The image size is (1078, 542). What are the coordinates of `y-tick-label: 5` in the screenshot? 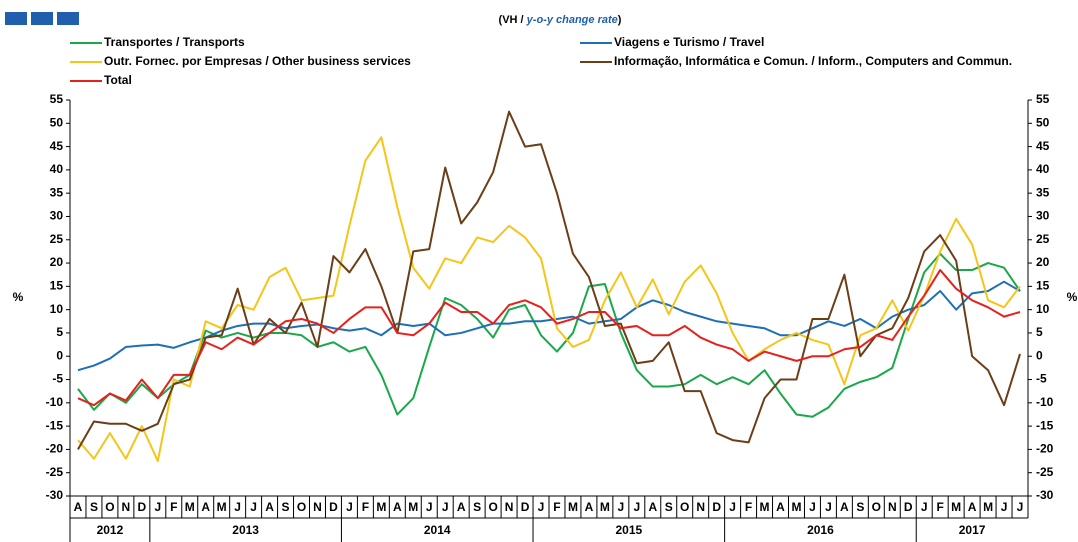 It's located at (59, 332).